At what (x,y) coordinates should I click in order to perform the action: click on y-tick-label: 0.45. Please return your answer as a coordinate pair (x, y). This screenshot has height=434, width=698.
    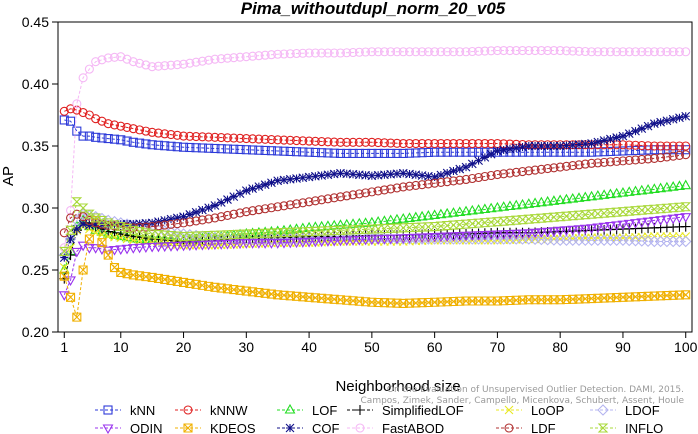
    Looking at the image, I should click on (35, 22).